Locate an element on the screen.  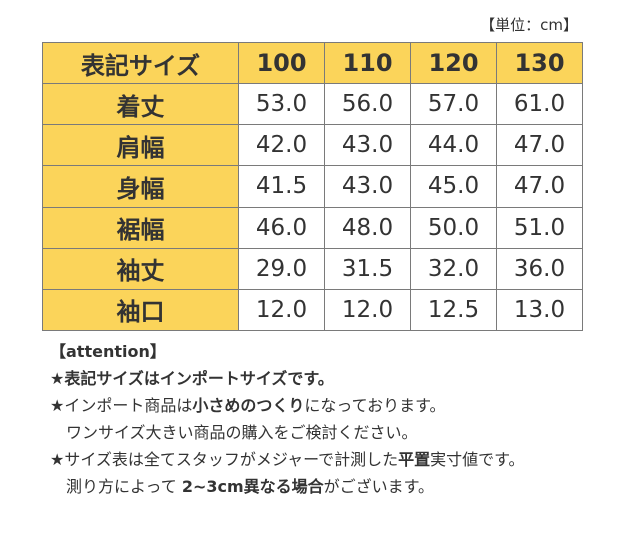
table-cell: 32.0 is located at coordinates (453, 268).